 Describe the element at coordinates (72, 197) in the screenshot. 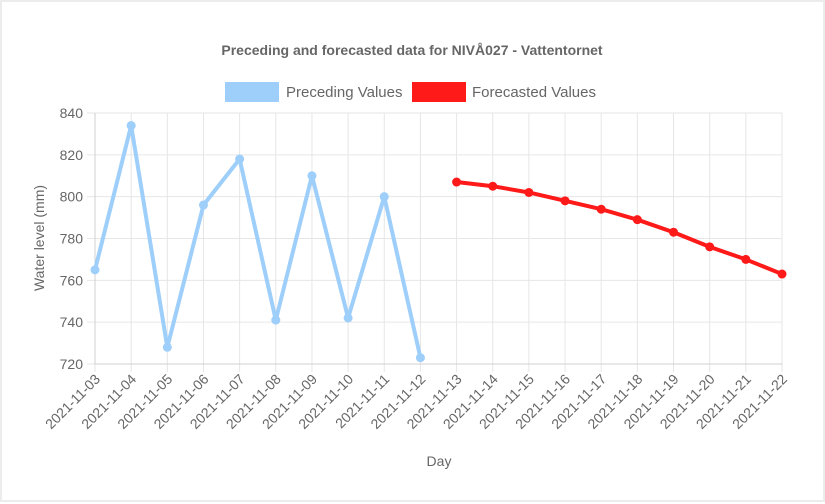

I see `y-tick-label: 800` at that location.